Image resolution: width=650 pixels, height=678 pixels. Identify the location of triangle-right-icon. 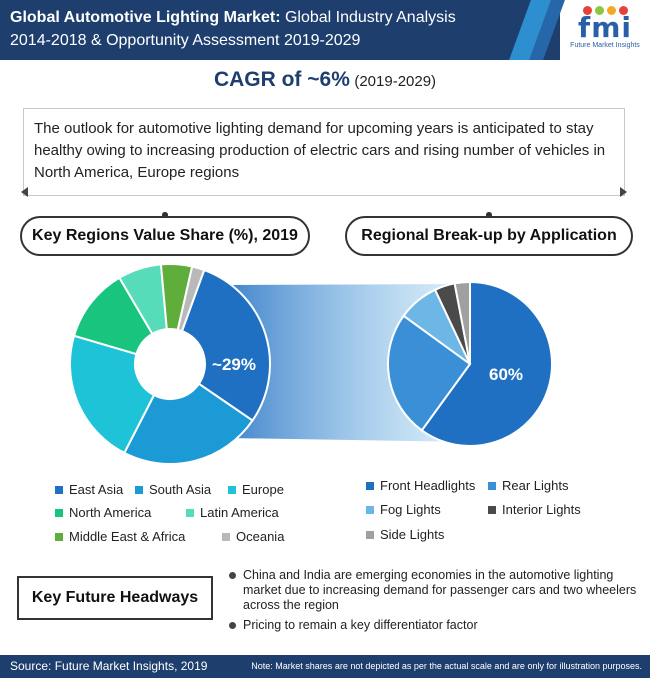
(623, 192).